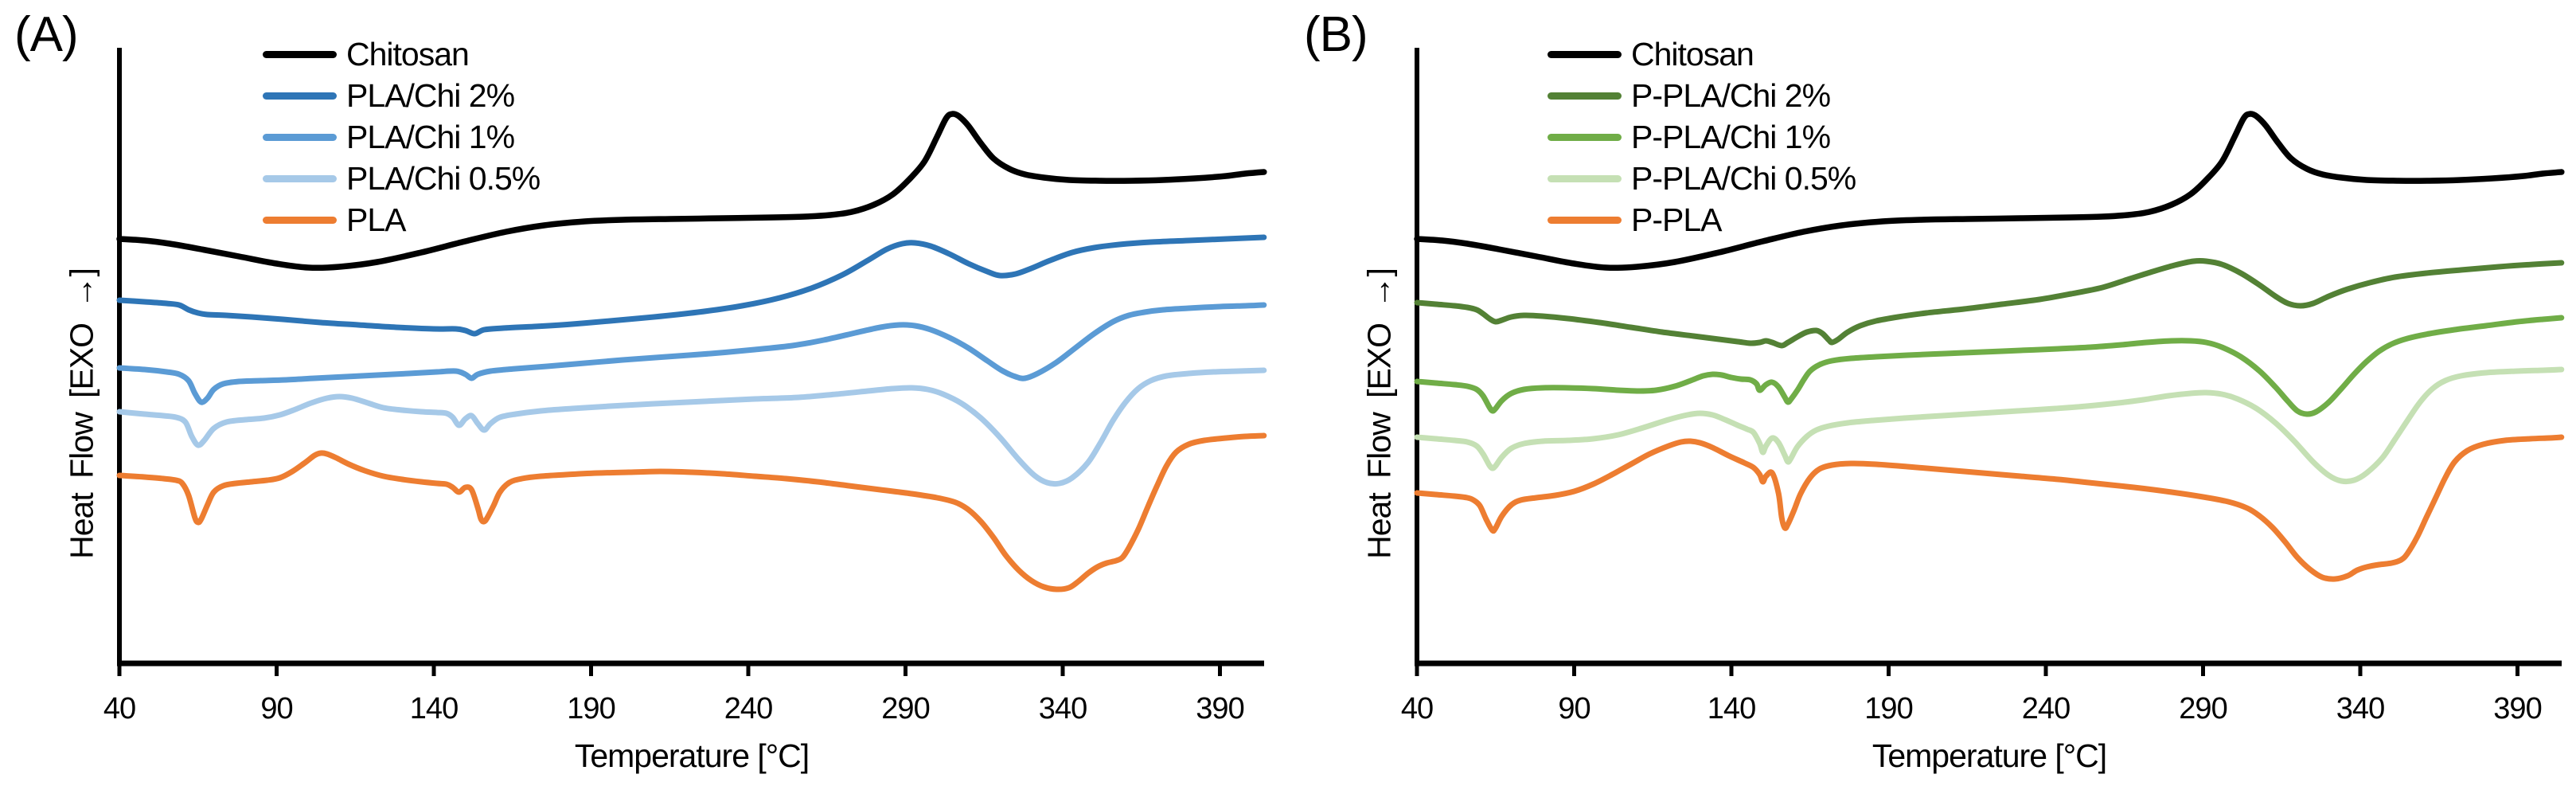  I want to click on panel-a-curve-pla-chi-1-, so click(691, 353).